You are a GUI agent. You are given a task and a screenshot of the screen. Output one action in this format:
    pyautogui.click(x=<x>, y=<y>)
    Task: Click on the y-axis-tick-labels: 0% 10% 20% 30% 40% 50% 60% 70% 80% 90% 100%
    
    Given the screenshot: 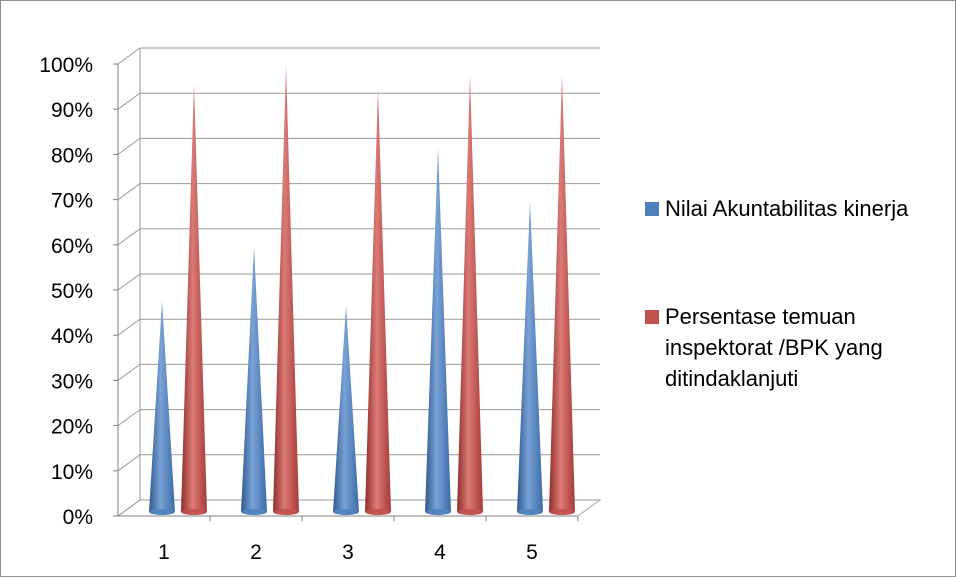 What is the action you would take?
    pyautogui.click(x=66, y=291)
    